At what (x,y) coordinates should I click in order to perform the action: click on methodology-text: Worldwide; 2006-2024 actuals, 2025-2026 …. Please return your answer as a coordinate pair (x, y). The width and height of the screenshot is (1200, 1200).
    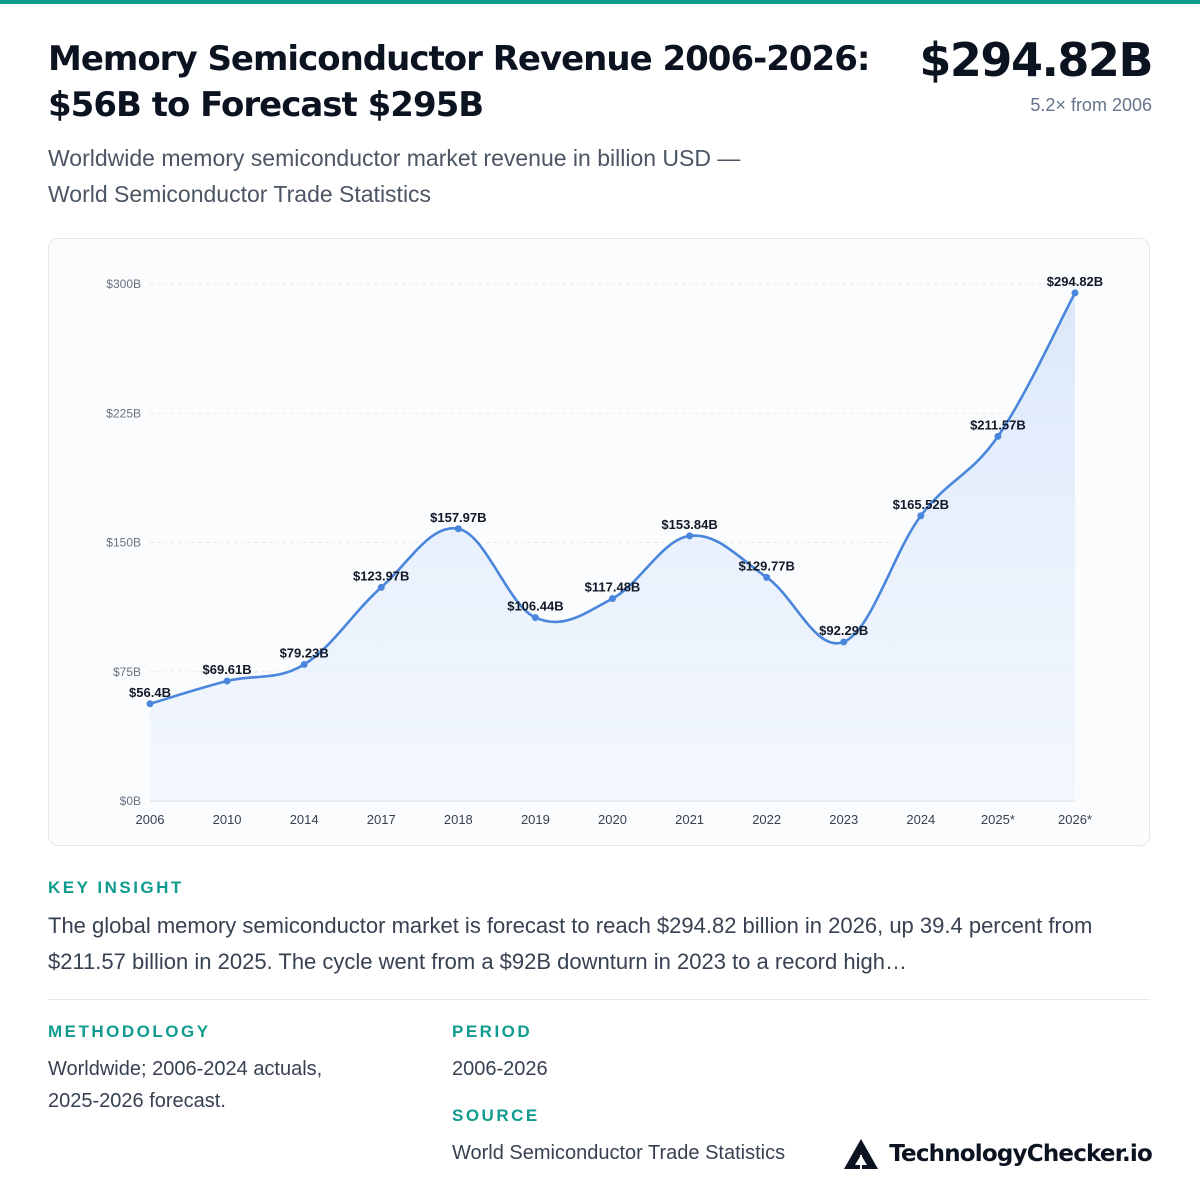
    Looking at the image, I should click on (228, 1085).